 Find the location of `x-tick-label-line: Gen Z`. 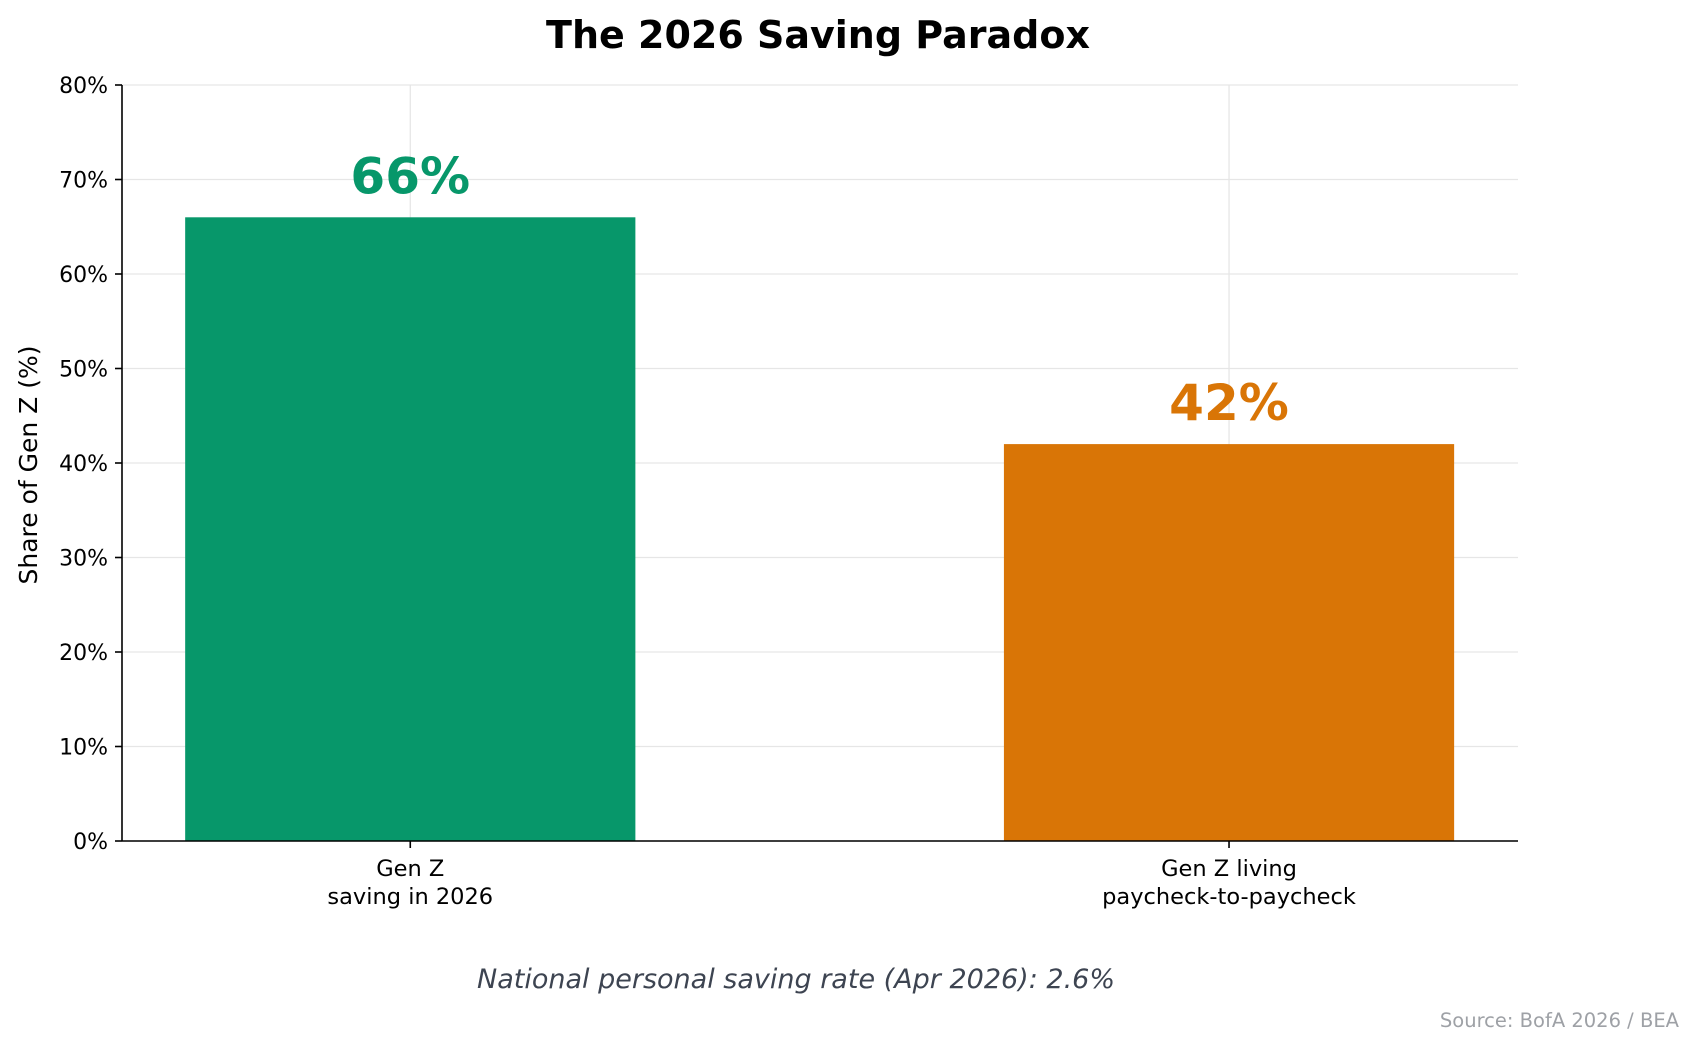

x-tick-label-line: Gen Z is located at coordinates (410, 869).